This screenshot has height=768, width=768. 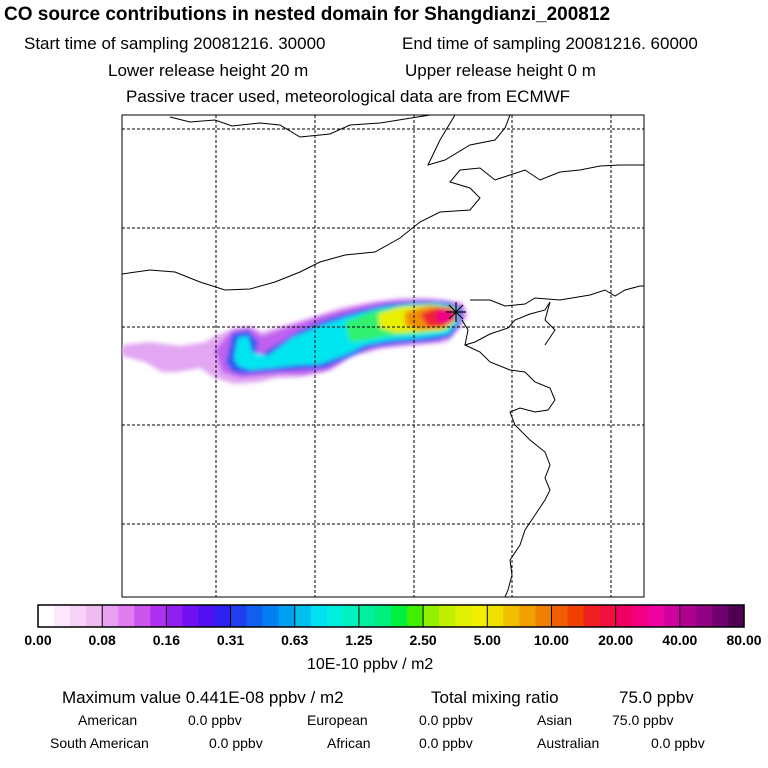 What do you see at coordinates (383, 227) in the screenshot?
I see `border-mongolia` at bounding box center [383, 227].